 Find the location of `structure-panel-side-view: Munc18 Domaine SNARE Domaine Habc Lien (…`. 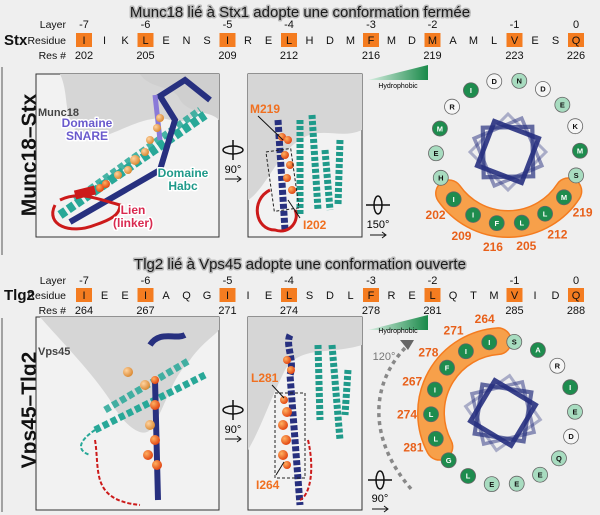

structure-panel-side-view: Munc18 Domaine SNARE Domaine Habc Lien (… is located at coordinates (127, 155).